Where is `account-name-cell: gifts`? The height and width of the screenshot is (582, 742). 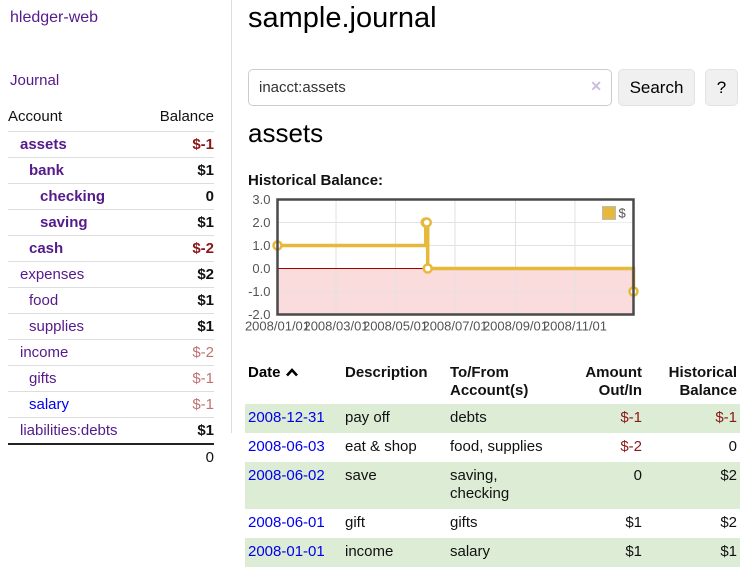 account-name-cell: gifts is located at coordinates (77, 378).